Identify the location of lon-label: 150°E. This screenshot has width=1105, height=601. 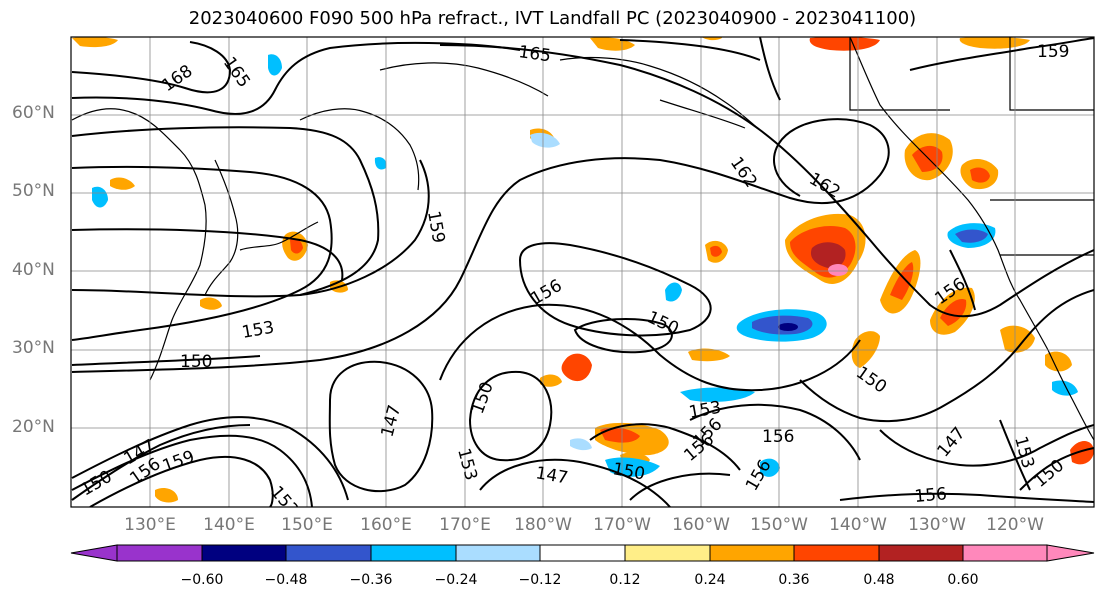
(307, 525).